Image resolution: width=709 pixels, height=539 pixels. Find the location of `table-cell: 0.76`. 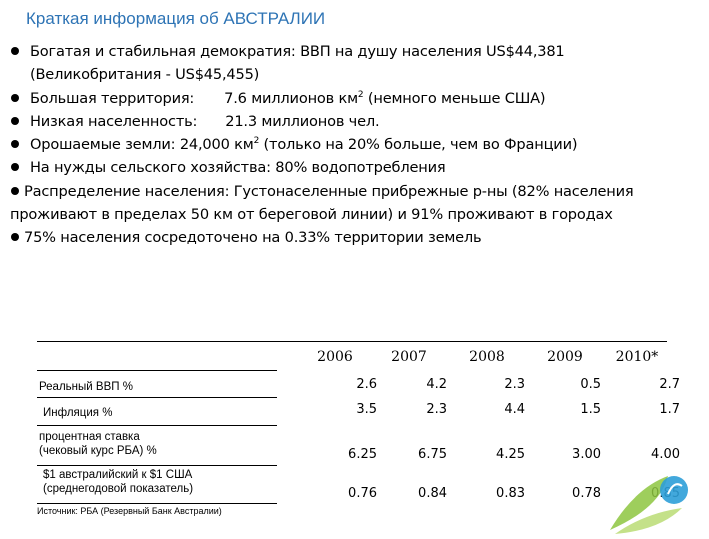

table-cell: 0.76 is located at coordinates (362, 493).